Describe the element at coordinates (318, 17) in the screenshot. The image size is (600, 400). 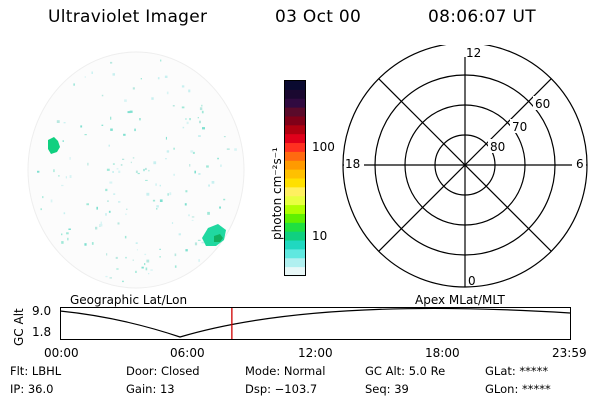
I see `date-label: 03 Oct 00` at that location.